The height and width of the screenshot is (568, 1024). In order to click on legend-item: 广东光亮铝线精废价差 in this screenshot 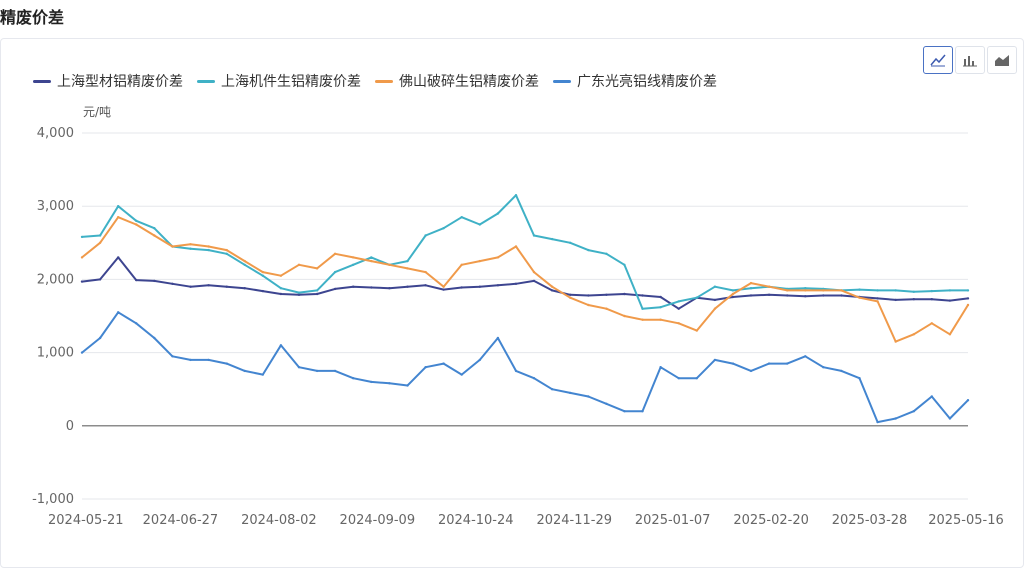, I will do `click(635, 81)`.